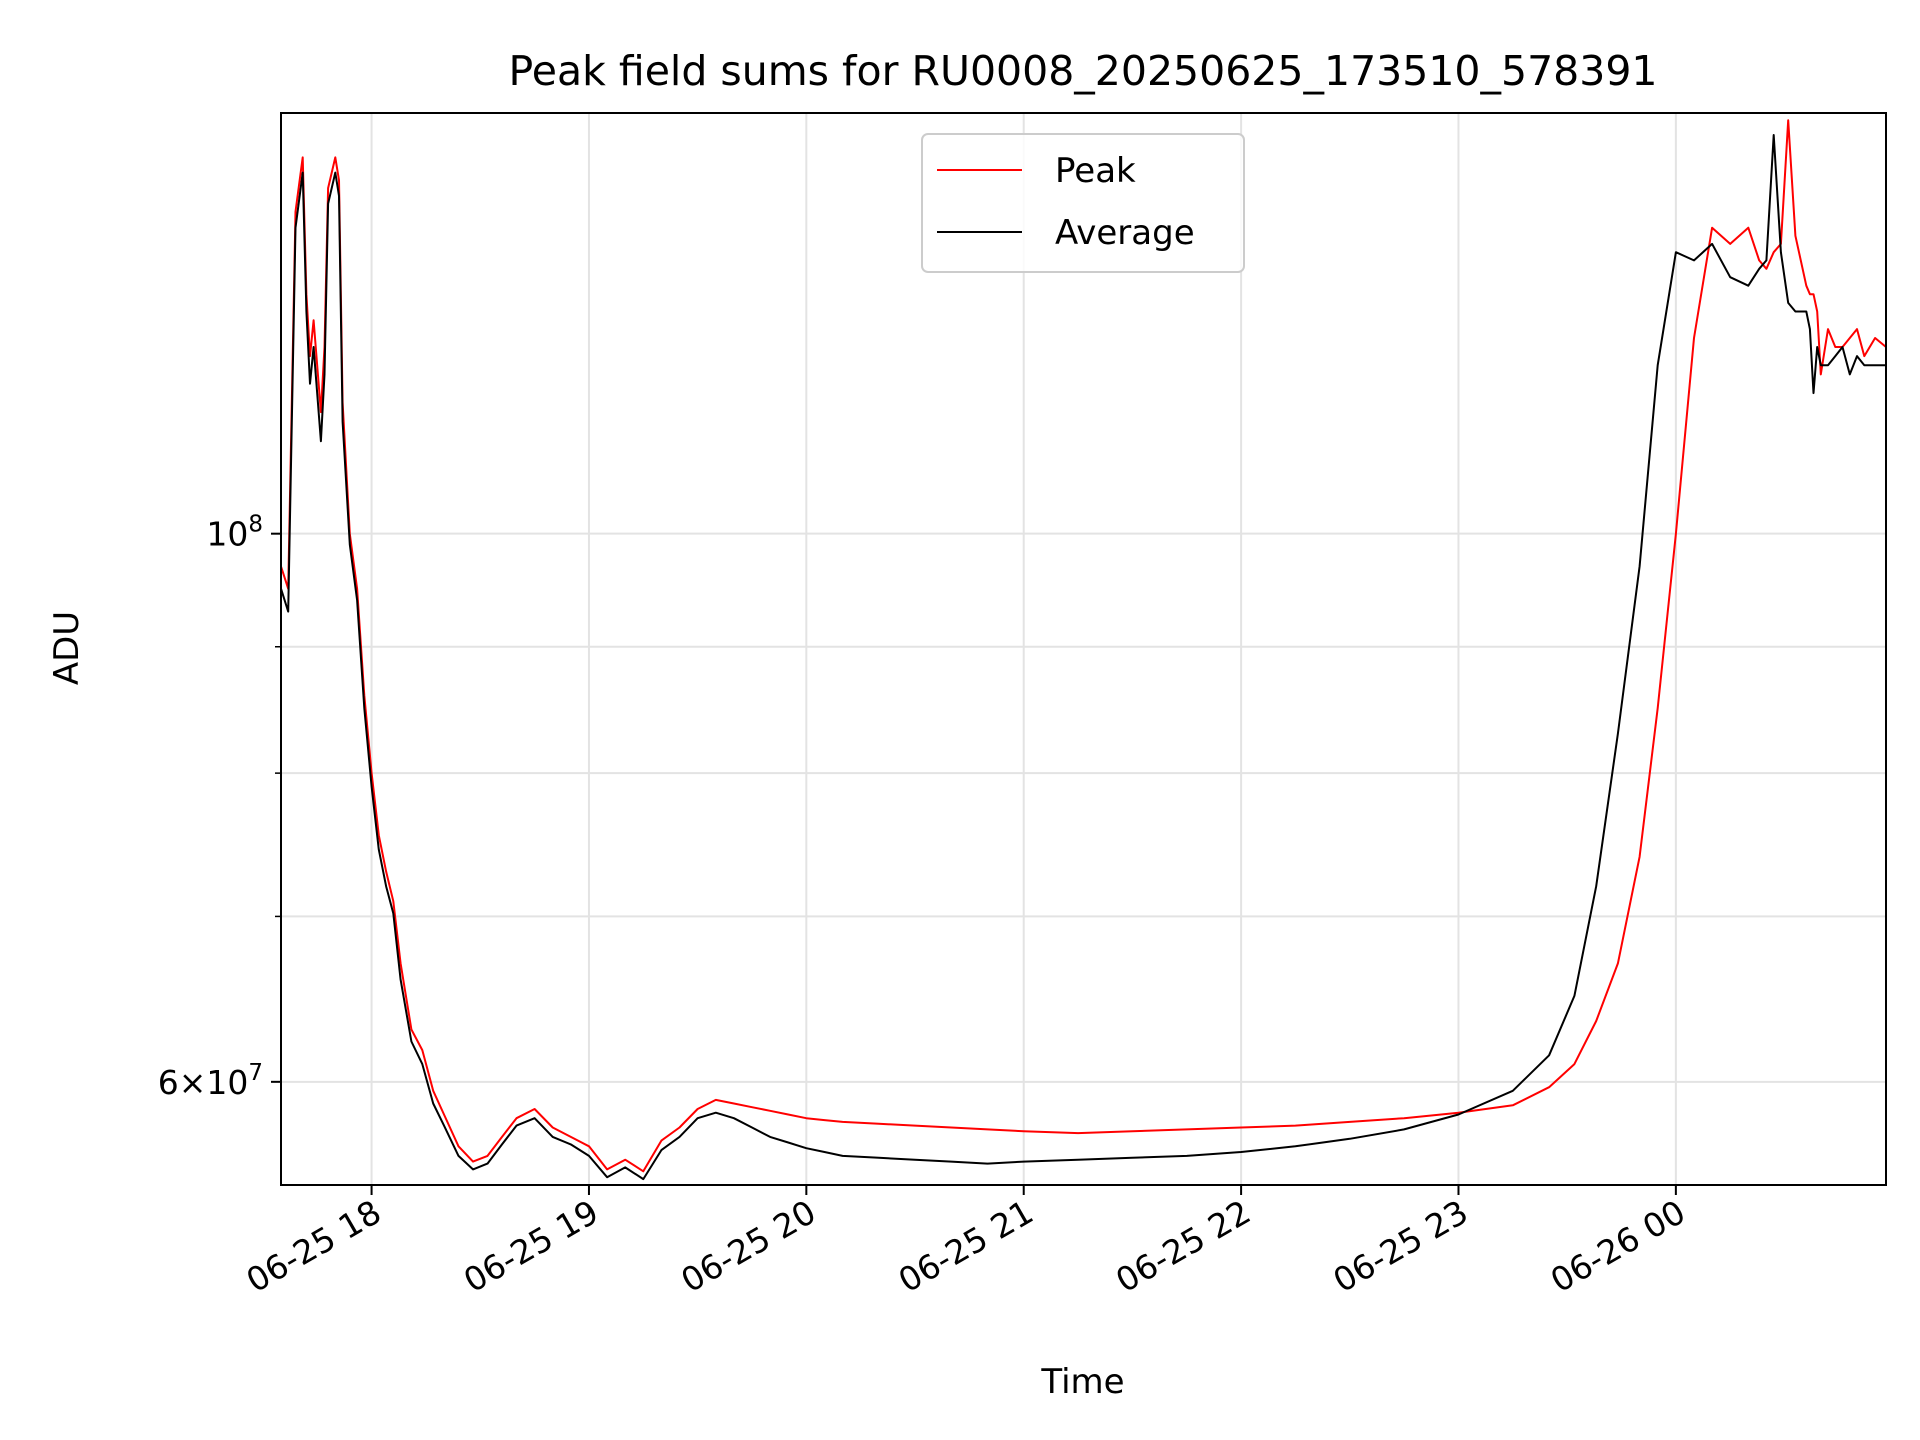 This screenshot has height=1440, width=1920. What do you see at coordinates (234, 533) in the screenshot?
I see `y-tick-label: 108` at bounding box center [234, 533].